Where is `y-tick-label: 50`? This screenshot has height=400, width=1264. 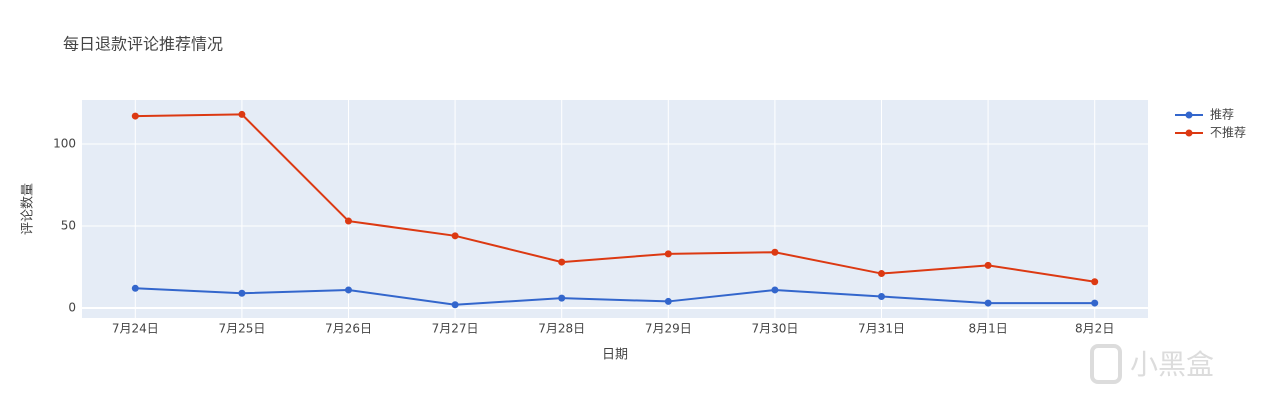
y-tick-label: 50 is located at coordinates (68, 225).